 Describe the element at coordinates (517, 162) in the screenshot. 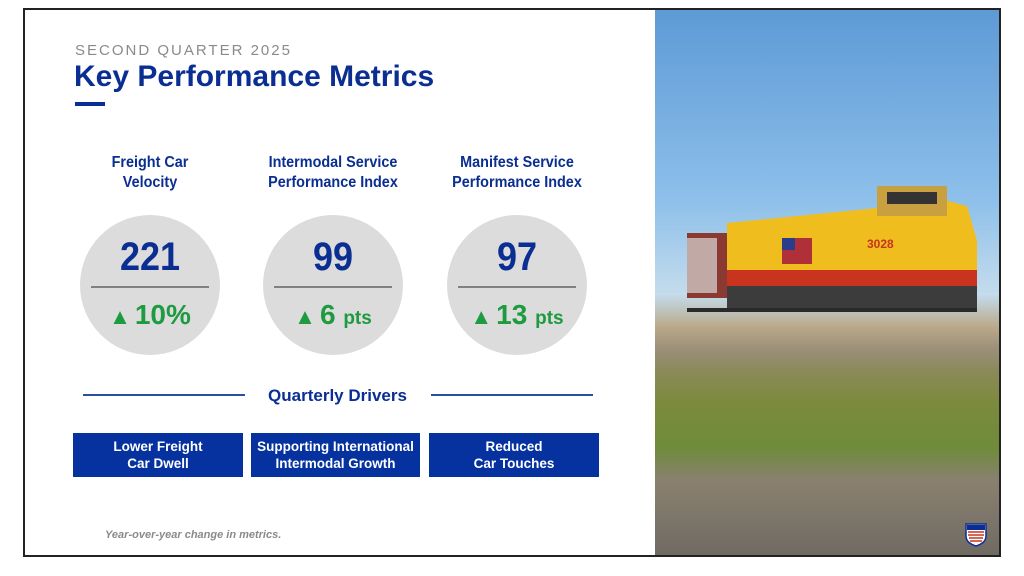

I see `metric-title-line: Manifest Service` at that location.